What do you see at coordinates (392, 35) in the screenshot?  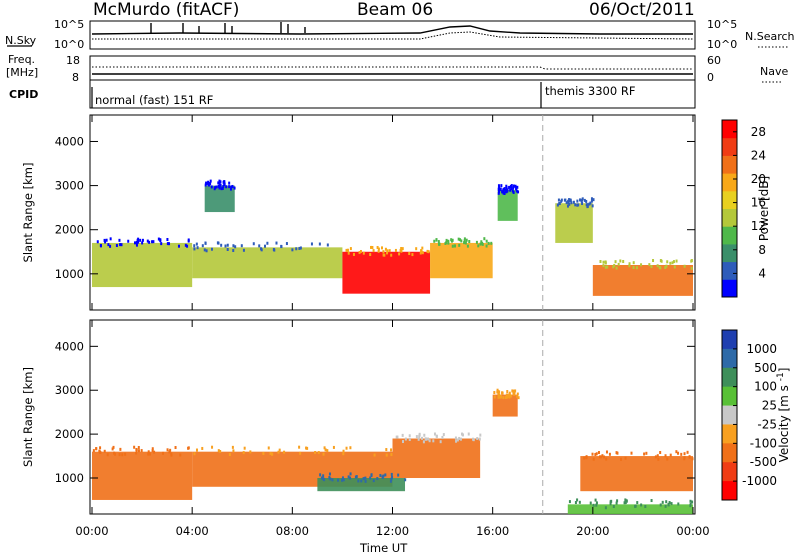 I see `nsky-panel` at bounding box center [392, 35].